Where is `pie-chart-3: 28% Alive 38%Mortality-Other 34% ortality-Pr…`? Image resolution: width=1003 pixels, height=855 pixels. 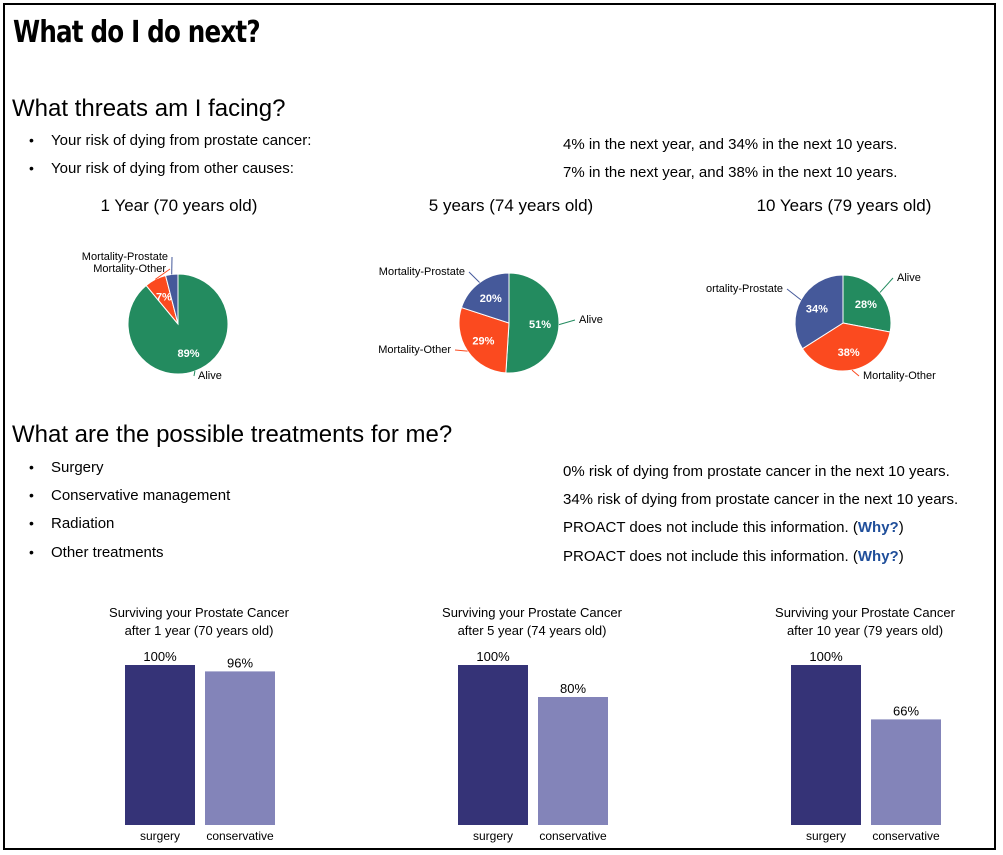 pie-chart-3: 28% Alive 38%Mortality-Other 34% ortality-Pr… is located at coordinates (821, 327).